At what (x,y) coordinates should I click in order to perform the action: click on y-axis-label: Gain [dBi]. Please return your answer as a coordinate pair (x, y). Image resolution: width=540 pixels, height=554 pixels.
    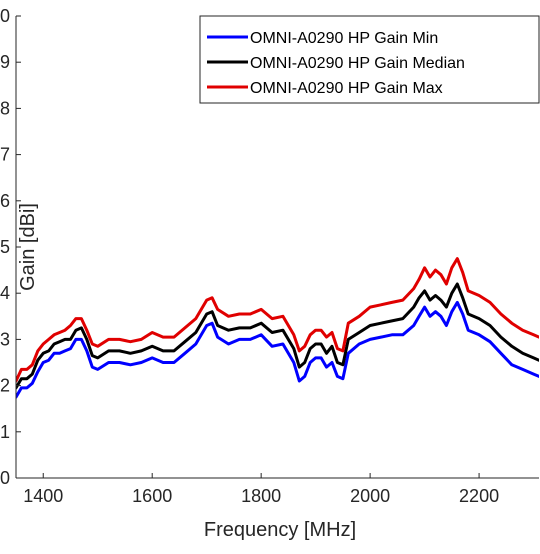
    Looking at the image, I should click on (28, 247).